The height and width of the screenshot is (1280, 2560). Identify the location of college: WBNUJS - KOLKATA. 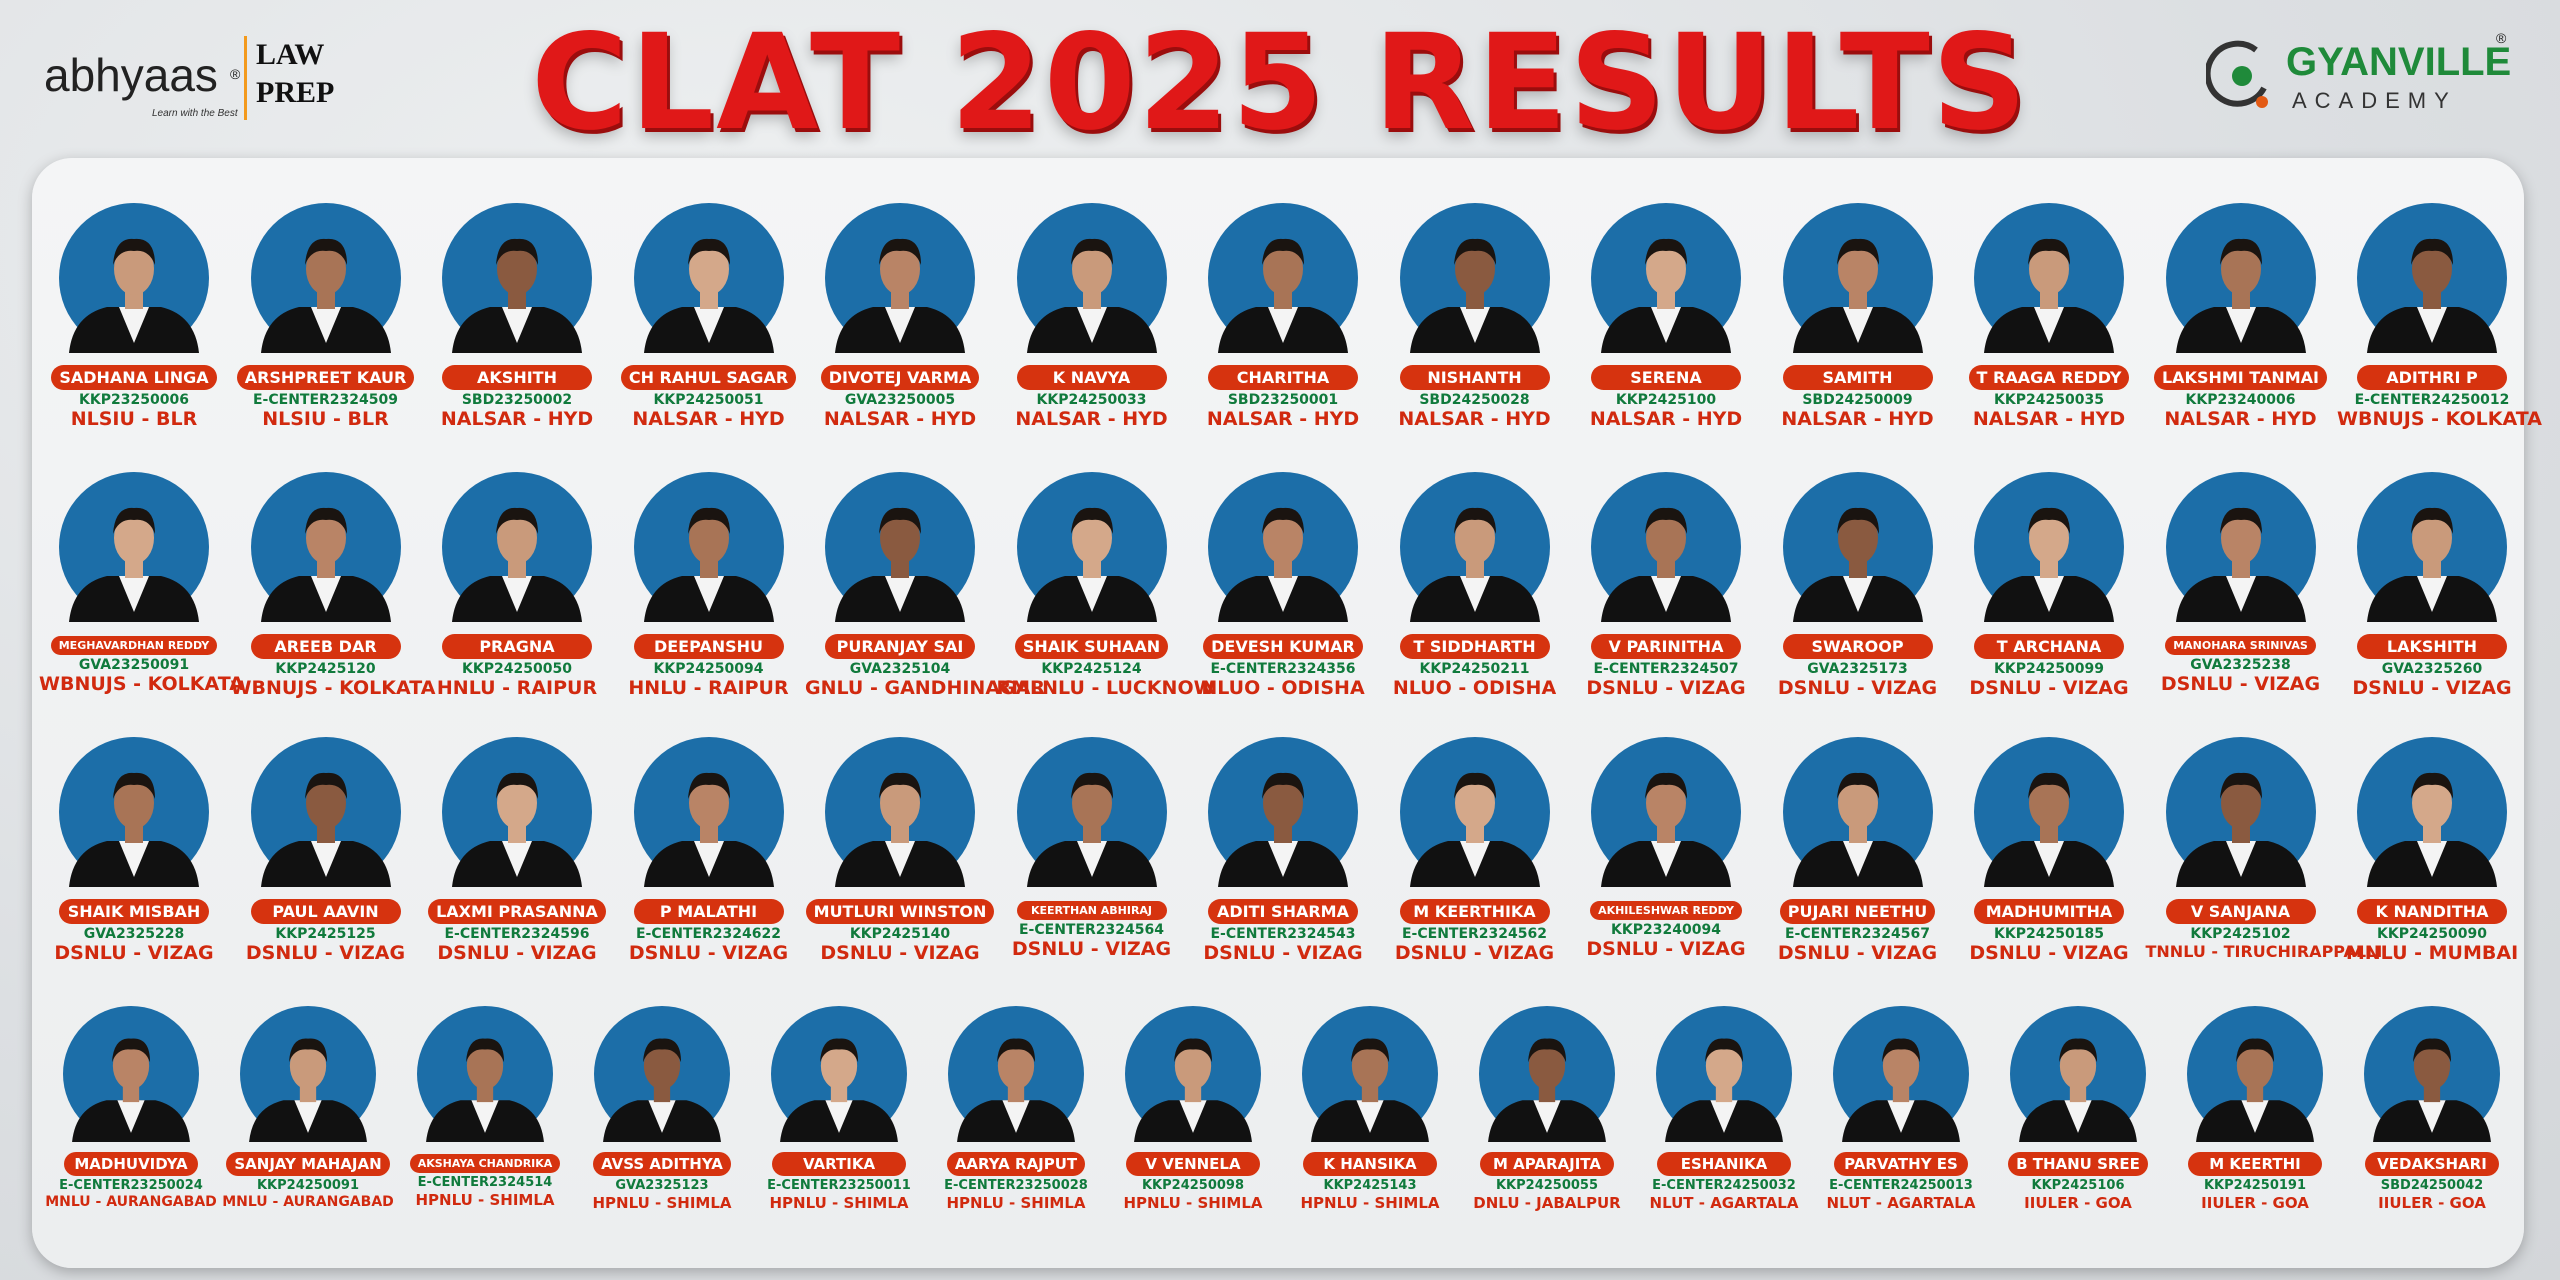
(333, 688).